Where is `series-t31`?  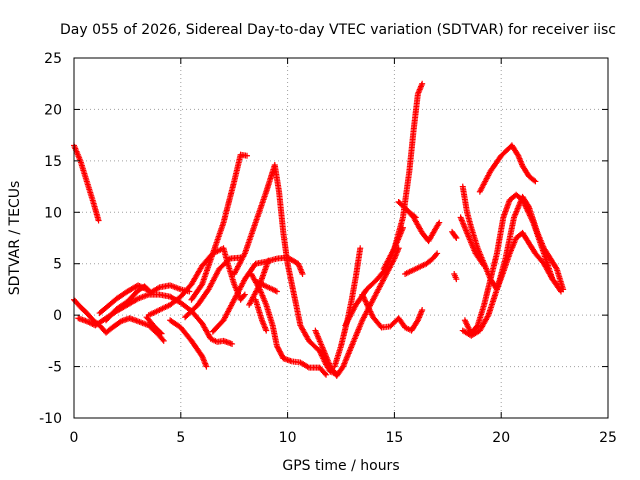 series-t31 is located at coordinates (472, 241).